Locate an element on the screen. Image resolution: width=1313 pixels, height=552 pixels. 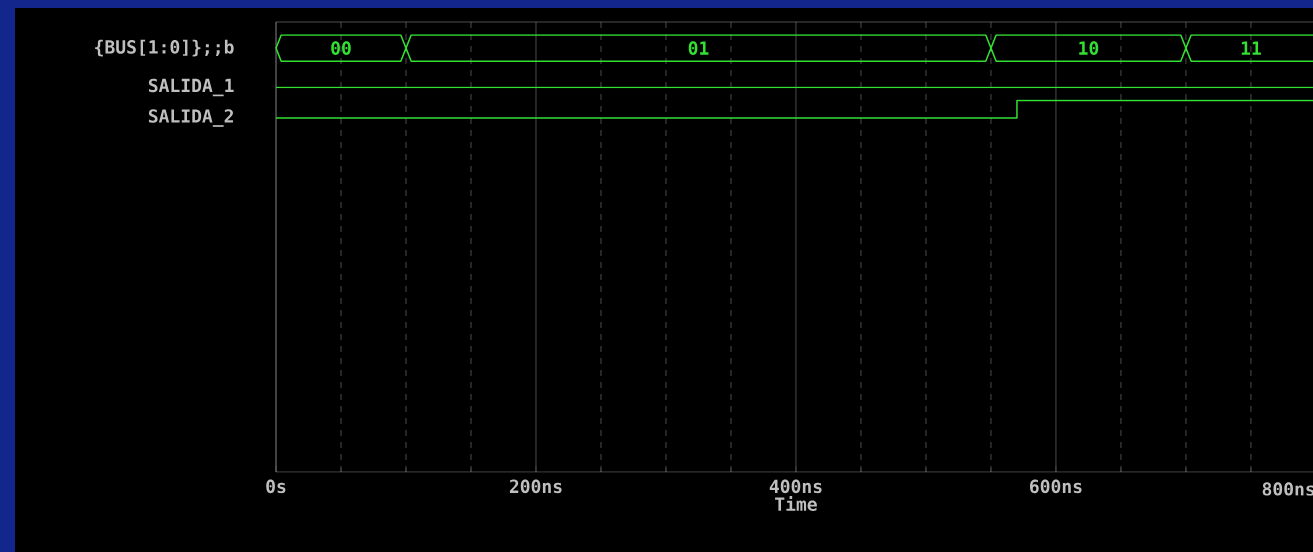
x-tick-label: 400ns is located at coordinates (795, 486).